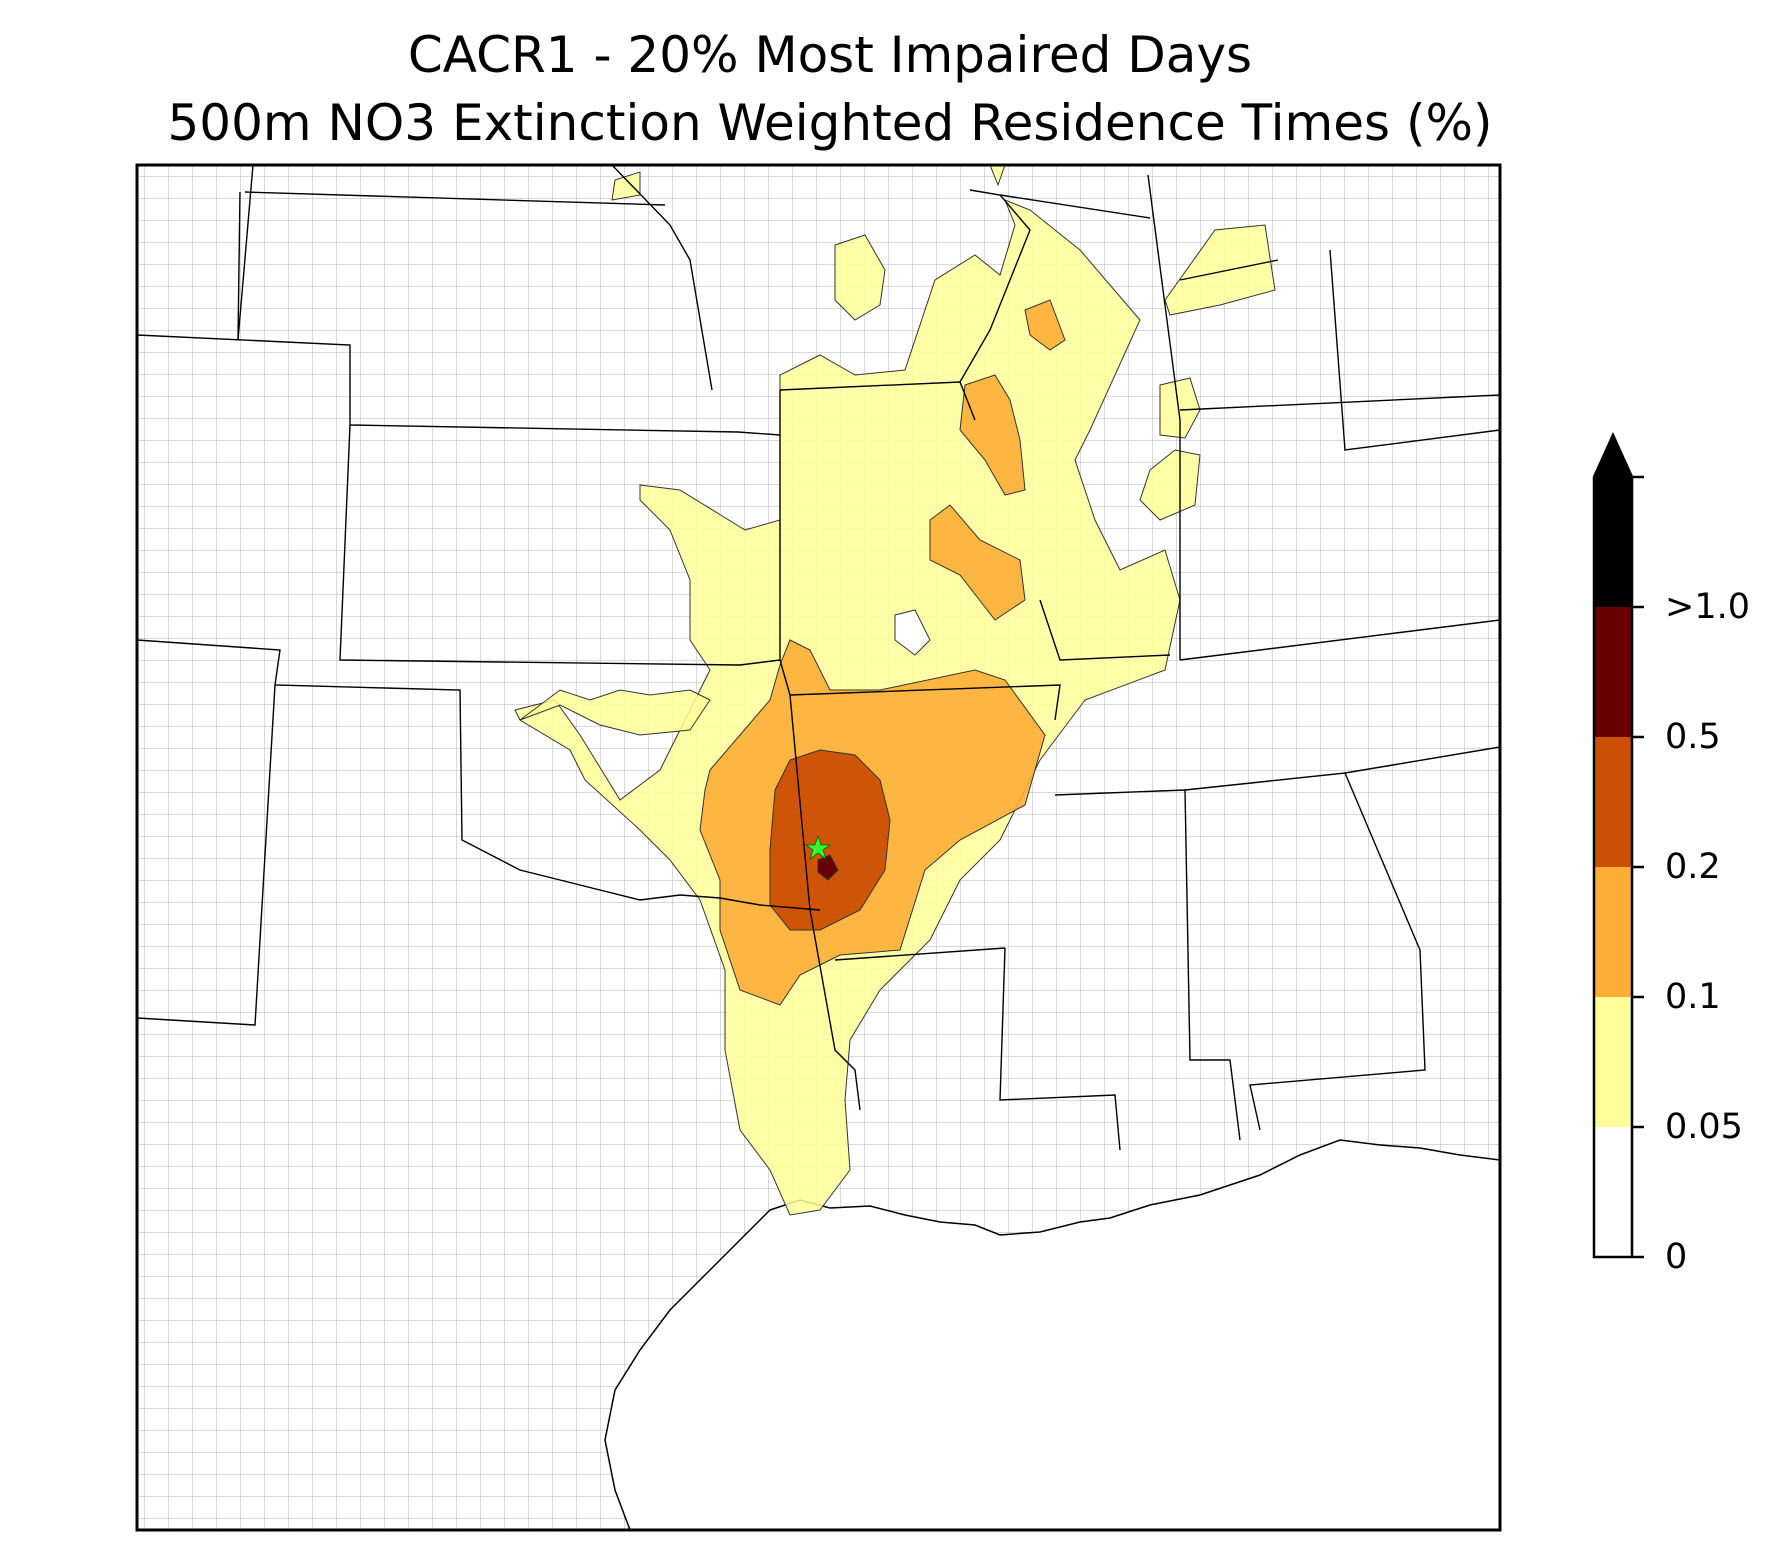 Image resolution: width=1787 pixels, height=1558 pixels. What do you see at coordinates (626, 186) in the screenshot?
I see `isolated-patch-far-north` at bounding box center [626, 186].